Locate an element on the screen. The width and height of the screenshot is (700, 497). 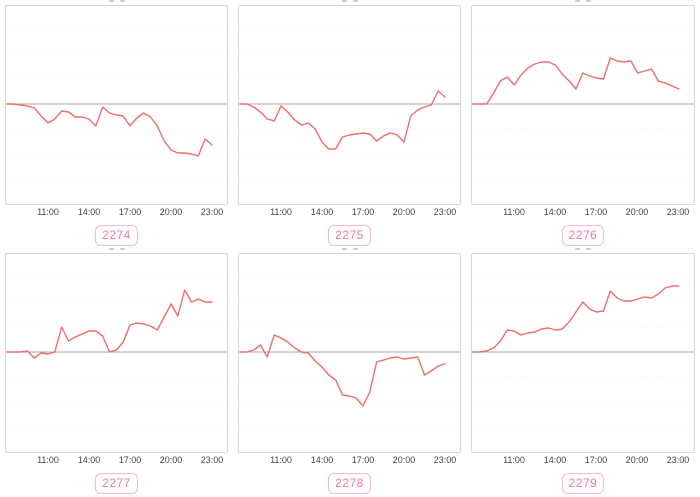
badge-row: 2275 is located at coordinates (349, 236).